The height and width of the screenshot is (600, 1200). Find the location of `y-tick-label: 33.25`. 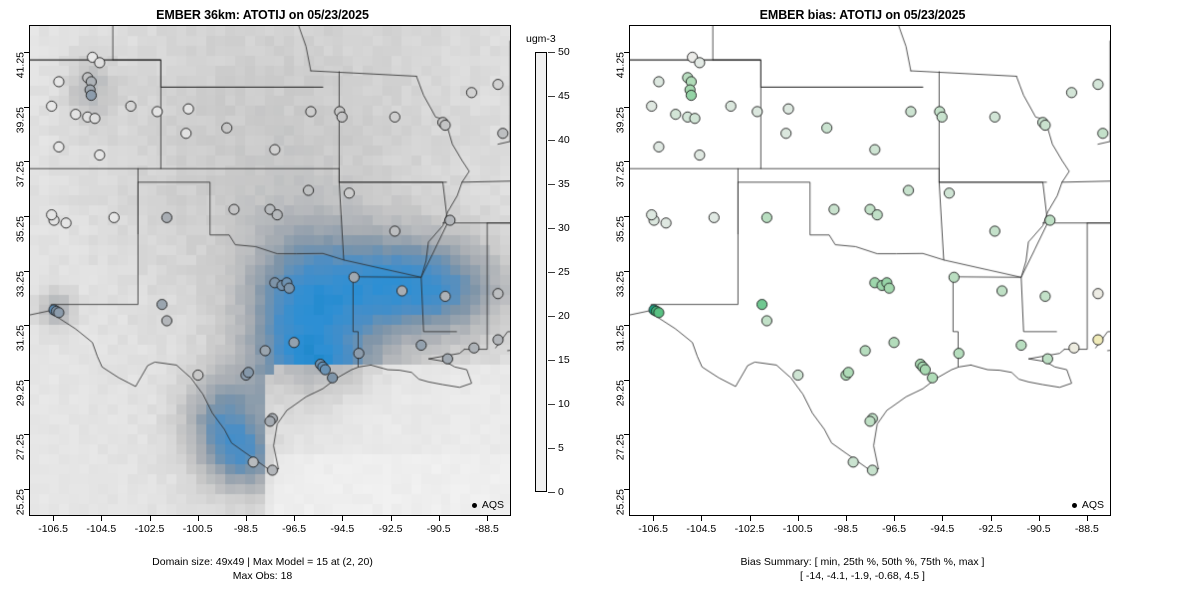

y-tick-label: 33.25 is located at coordinates (20, 283).